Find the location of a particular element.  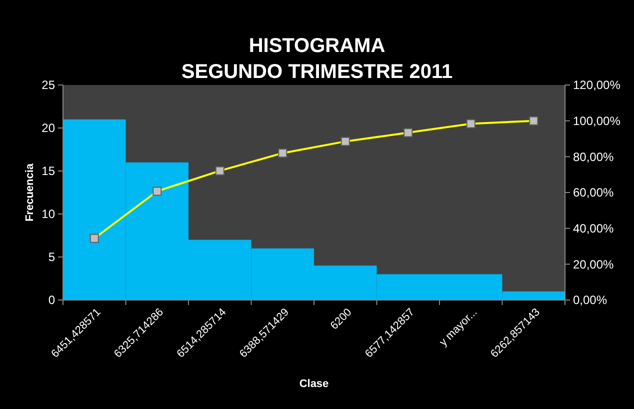

y2-tick-label: 60,00% is located at coordinates (593, 193).